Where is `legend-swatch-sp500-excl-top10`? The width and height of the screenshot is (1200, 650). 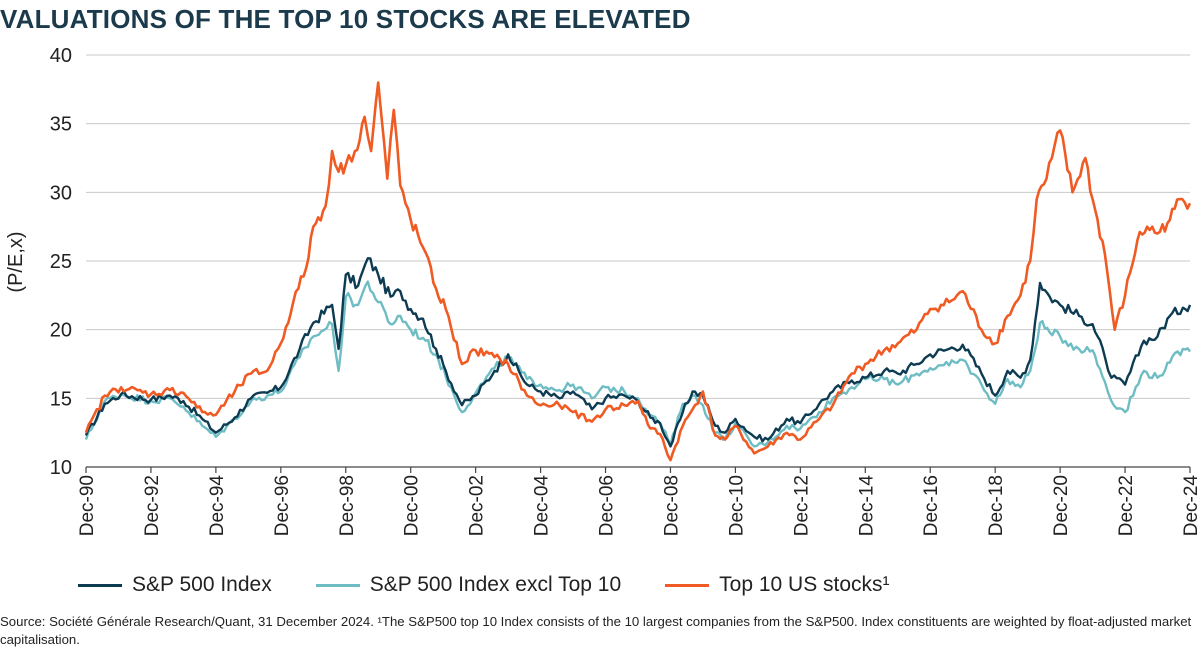 legend-swatch-sp500-excl-top10 is located at coordinates (337, 585).